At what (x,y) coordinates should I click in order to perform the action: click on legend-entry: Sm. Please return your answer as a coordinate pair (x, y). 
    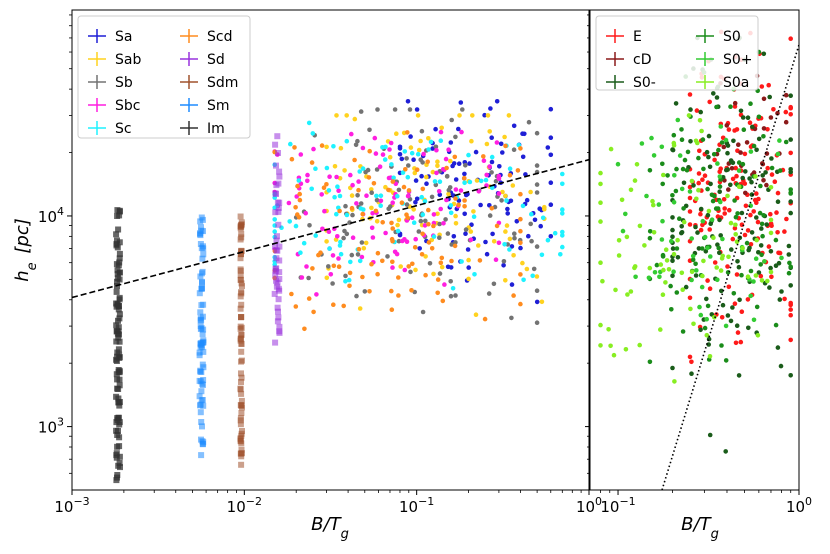
    Looking at the image, I should click on (205, 106).